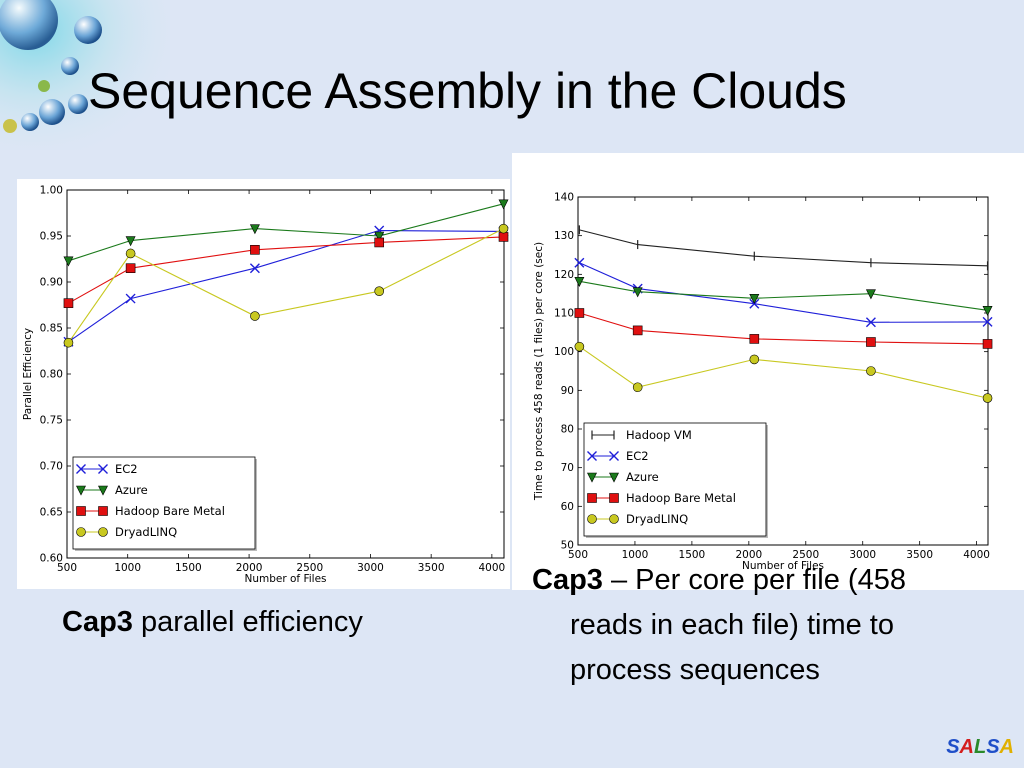  Describe the element at coordinates (51, 375) in the screenshot. I see `y-tick-label: 0.80` at that location.